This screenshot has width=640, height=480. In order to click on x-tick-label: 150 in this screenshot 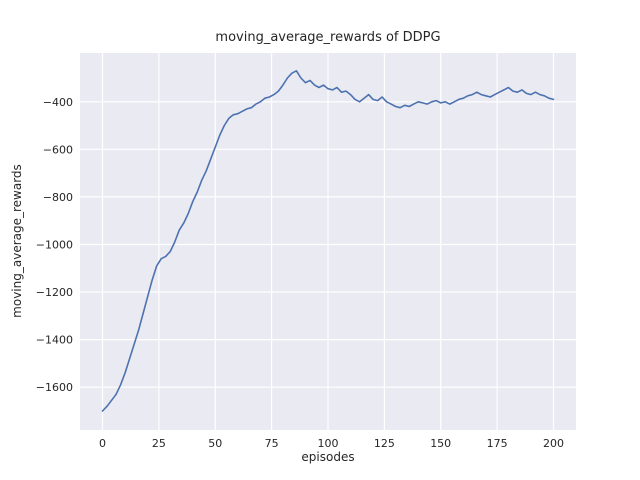, I will do `click(440, 443)`.